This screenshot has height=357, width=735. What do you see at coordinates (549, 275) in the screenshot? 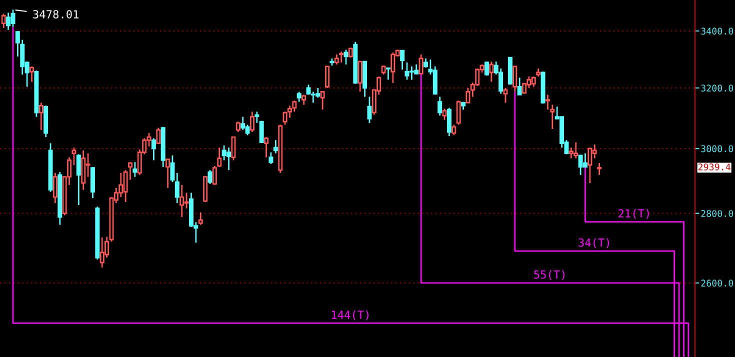
I see `series-label: 55(T)` at bounding box center [549, 275].